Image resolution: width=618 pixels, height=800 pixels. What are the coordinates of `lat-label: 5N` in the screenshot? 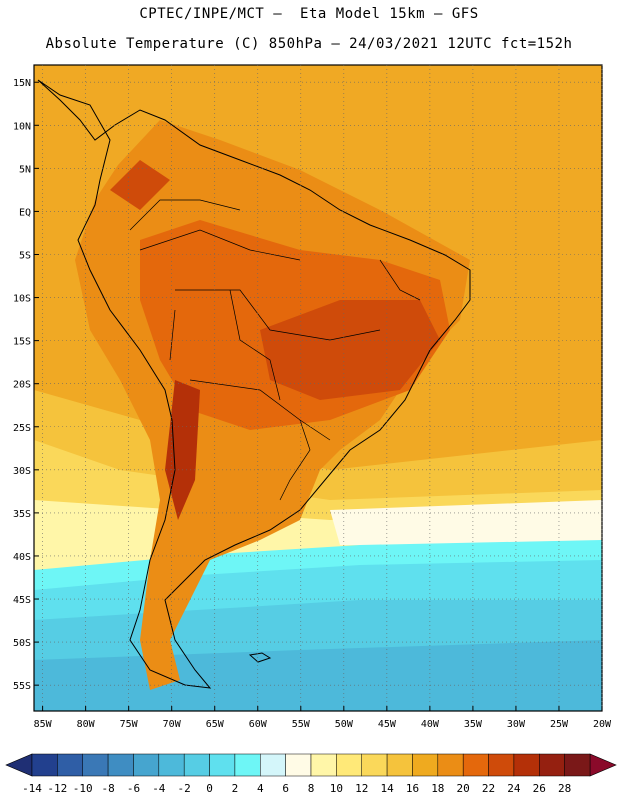 It's located at (25, 169).